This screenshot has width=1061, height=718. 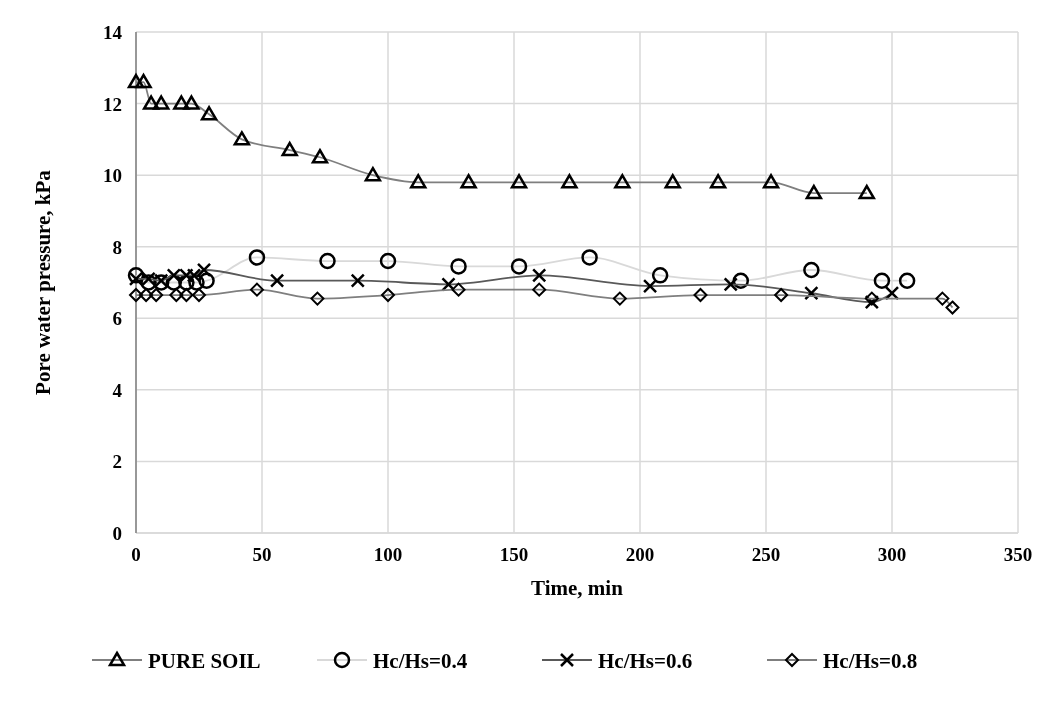 I want to click on x-tick-label: 150, so click(x=514, y=554).